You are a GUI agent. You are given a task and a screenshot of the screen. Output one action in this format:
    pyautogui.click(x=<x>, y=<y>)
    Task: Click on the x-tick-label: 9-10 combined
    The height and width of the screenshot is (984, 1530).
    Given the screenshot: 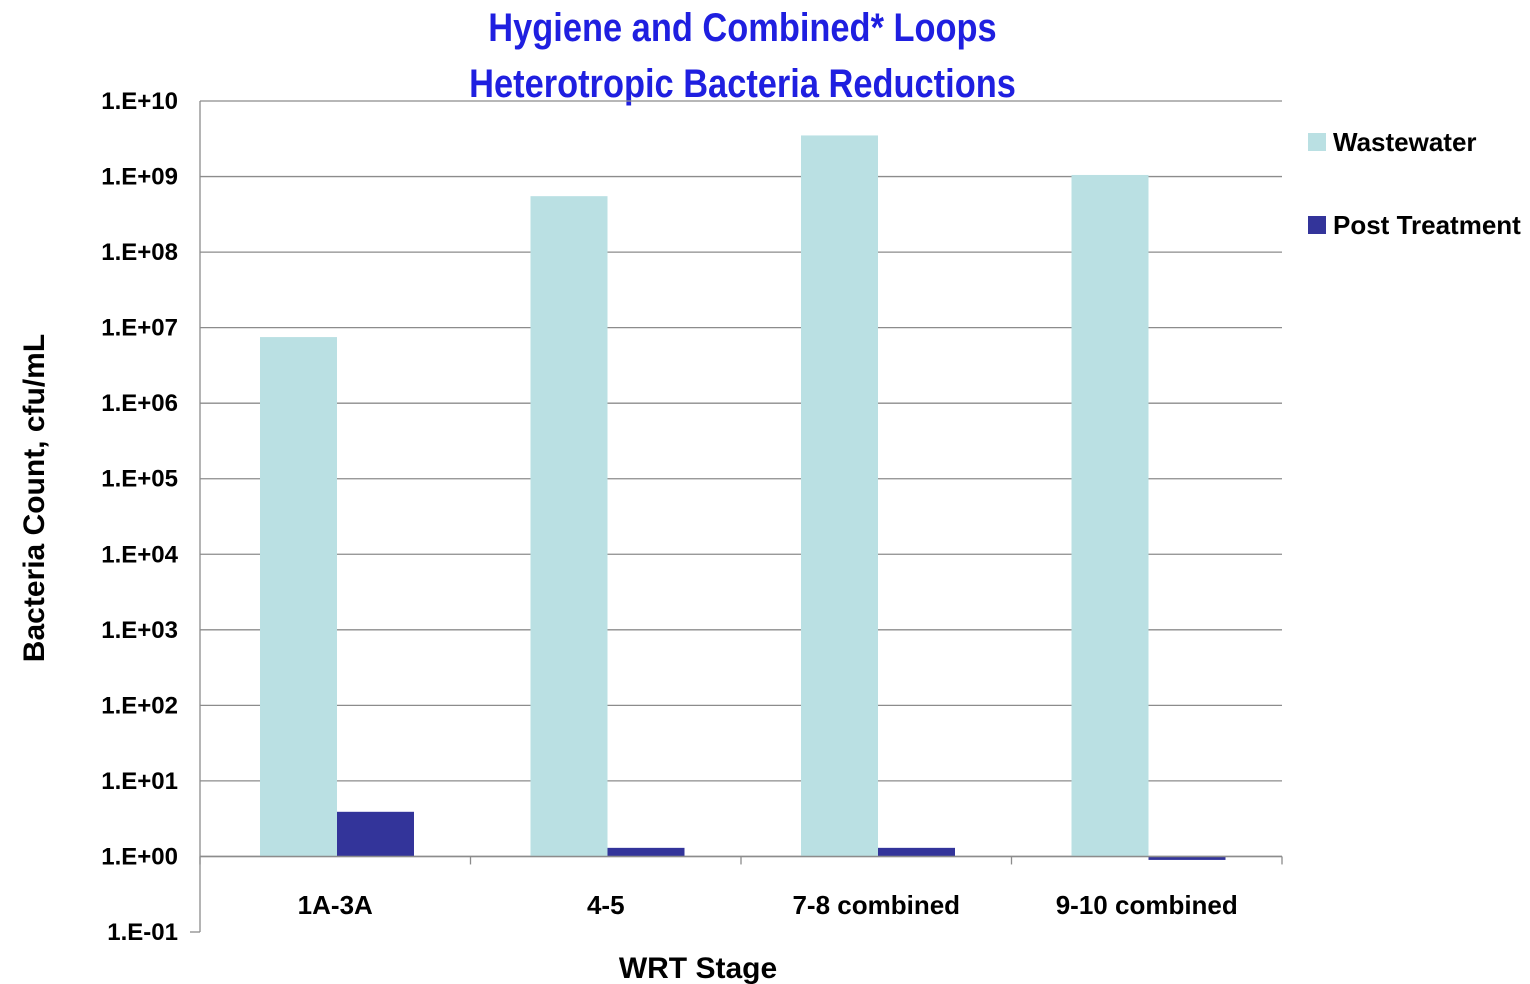 What is the action you would take?
    pyautogui.click(x=1147, y=905)
    